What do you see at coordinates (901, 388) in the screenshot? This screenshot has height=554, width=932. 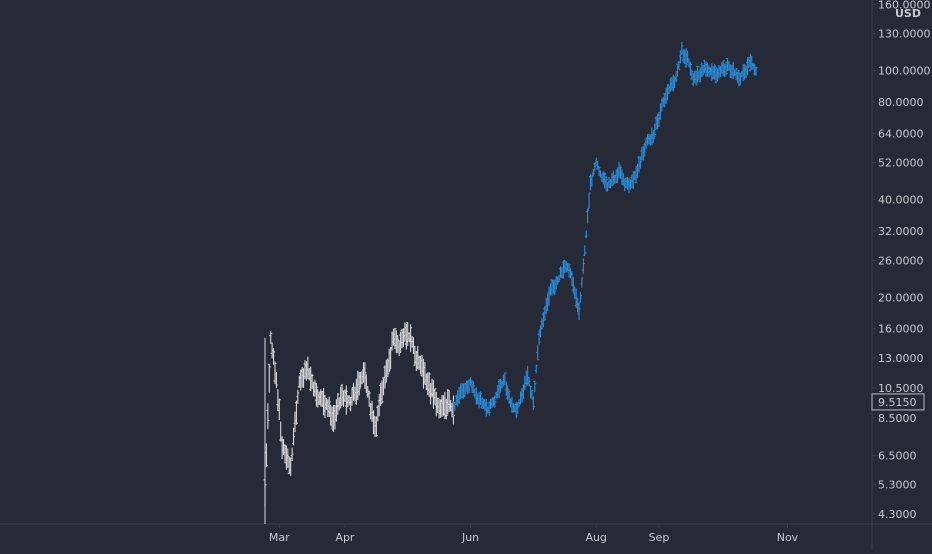 I see `y-tick-label: 10.5000` at bounding box center [901, 388].